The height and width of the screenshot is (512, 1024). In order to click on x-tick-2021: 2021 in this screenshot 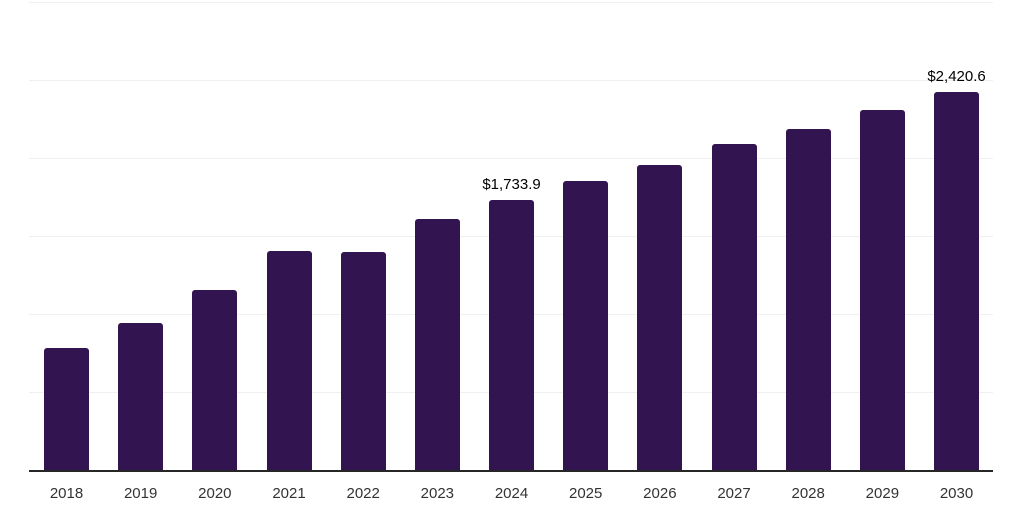, I will do `click(289, 493)`.